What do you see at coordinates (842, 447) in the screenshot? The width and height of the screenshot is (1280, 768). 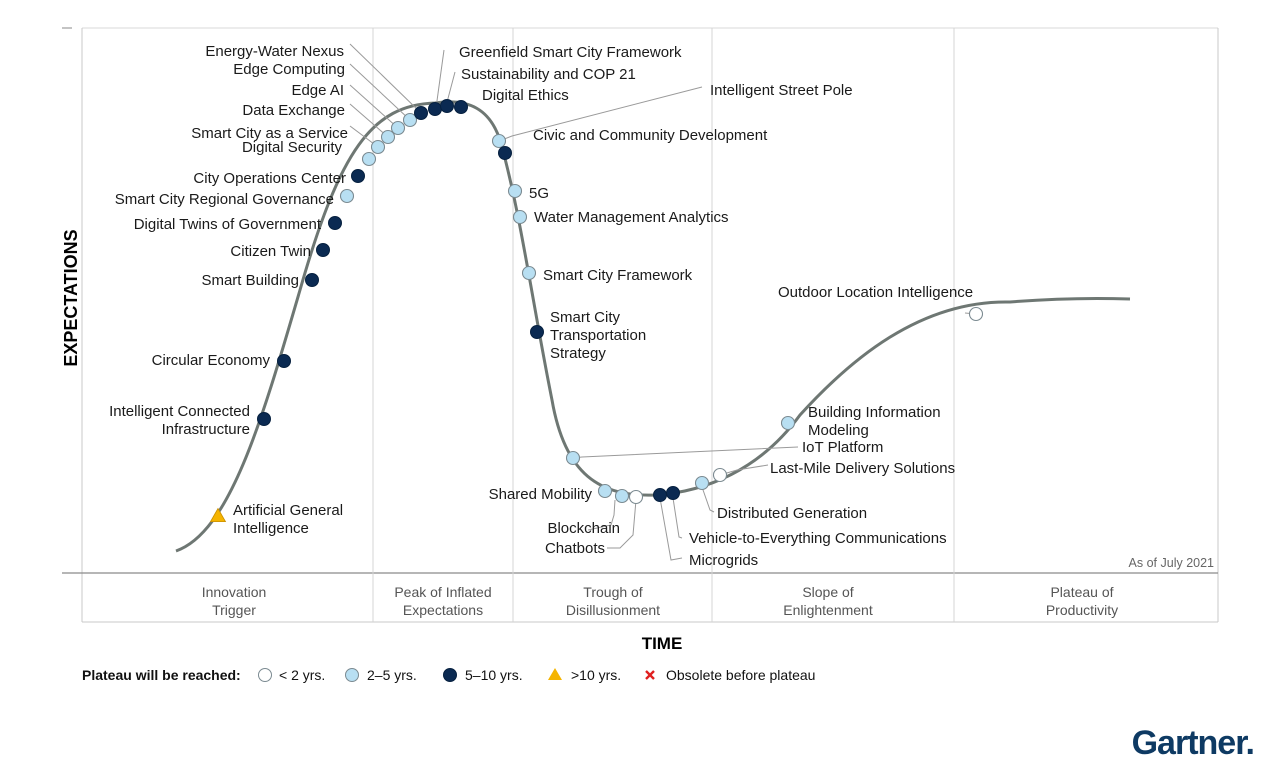 I see `point-label: IoT Platform` at bounding box center [842, 447].